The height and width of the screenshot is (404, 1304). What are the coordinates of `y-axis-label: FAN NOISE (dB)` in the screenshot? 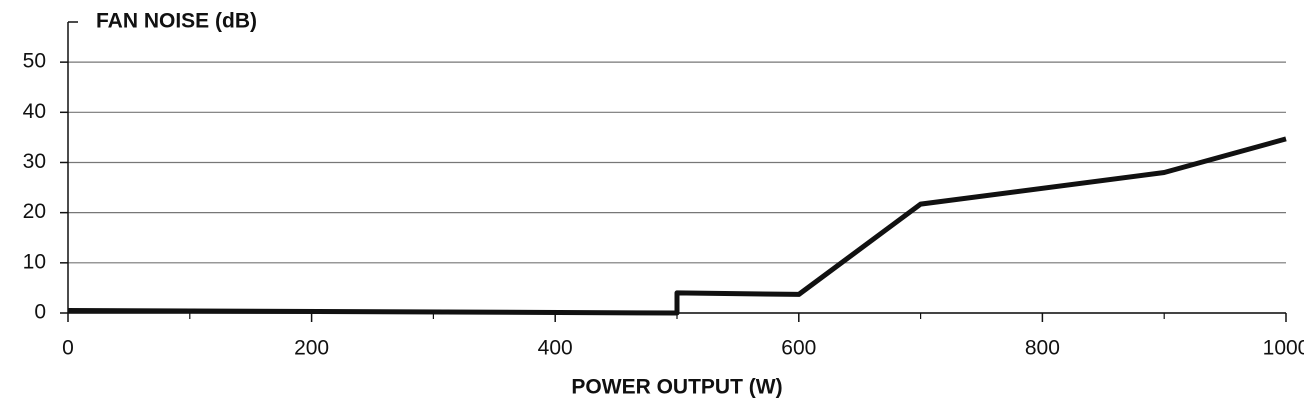 It's located at (176, 21).